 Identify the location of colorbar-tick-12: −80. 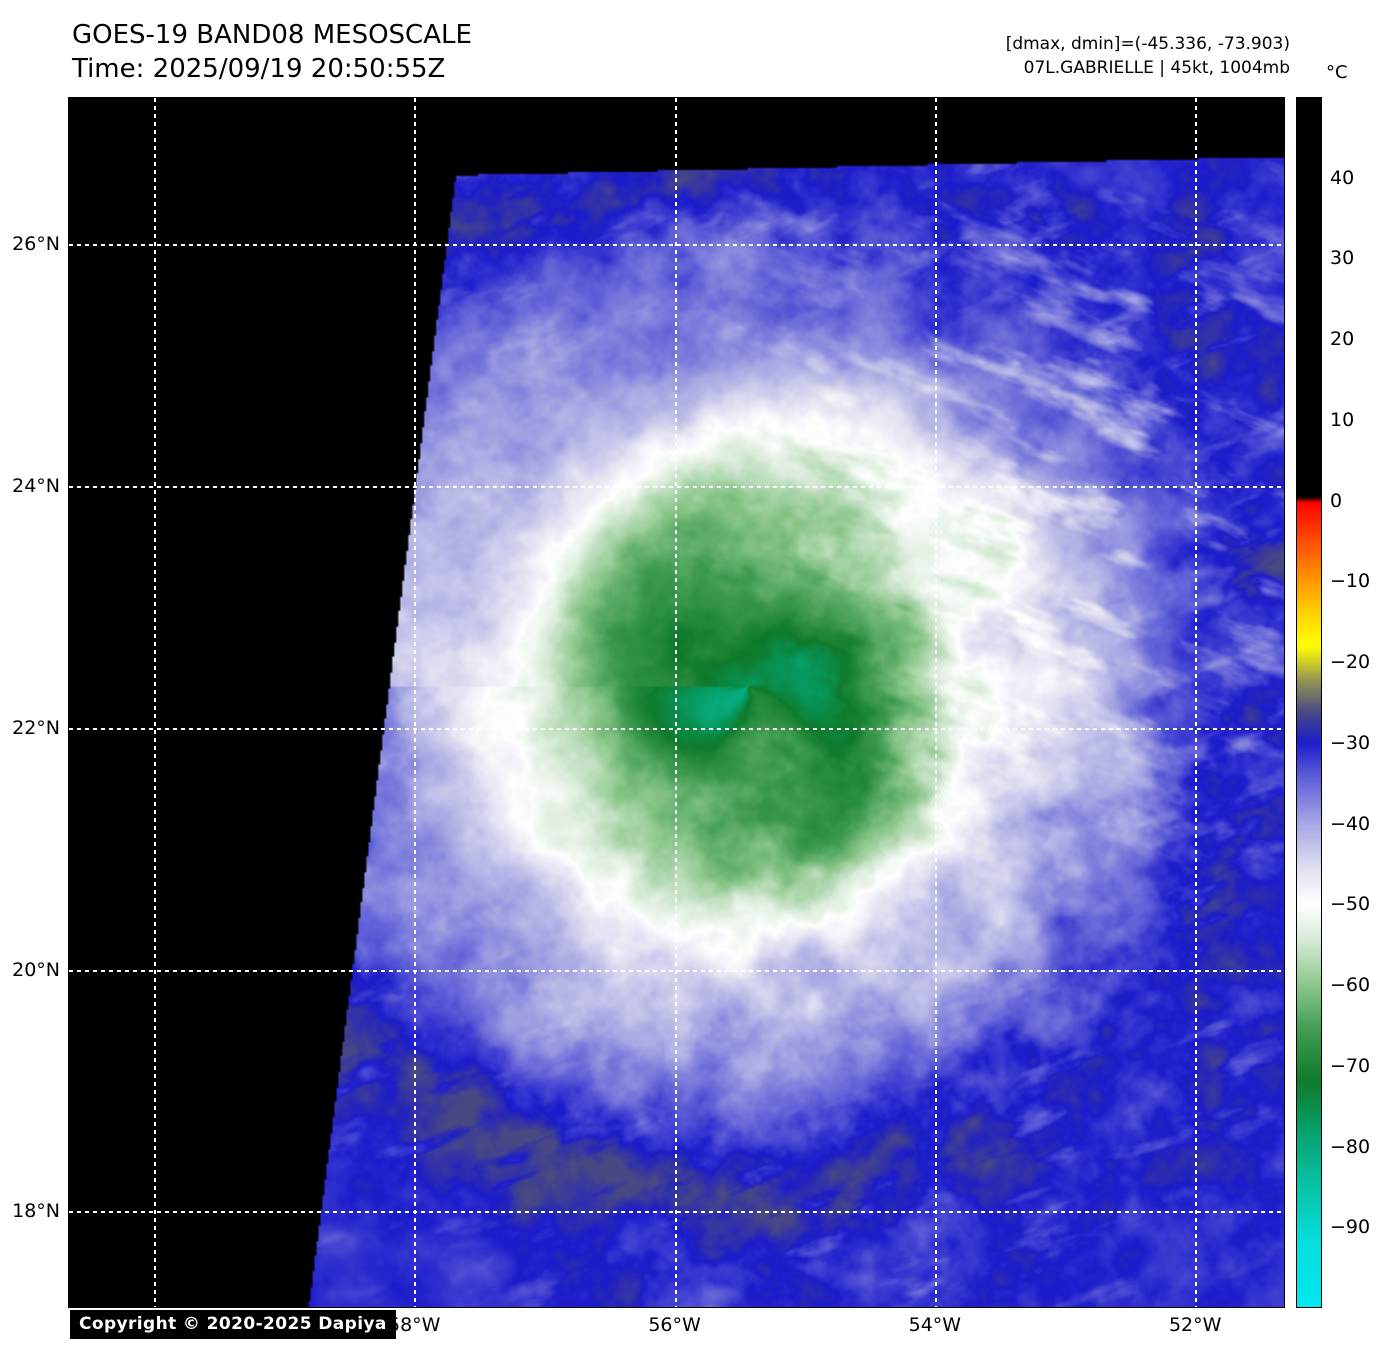
(1350, 1146).